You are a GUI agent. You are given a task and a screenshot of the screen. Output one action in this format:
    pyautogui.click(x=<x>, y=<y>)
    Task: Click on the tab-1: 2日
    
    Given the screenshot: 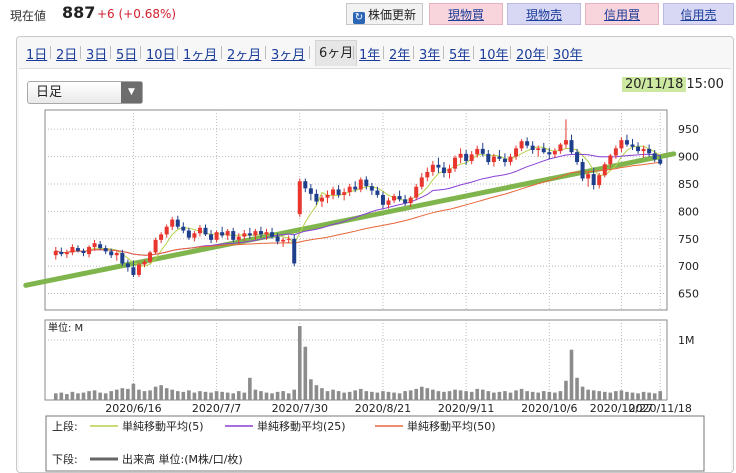 What is the action you would take?
    pyautogui.click(x=67, y=55)
    